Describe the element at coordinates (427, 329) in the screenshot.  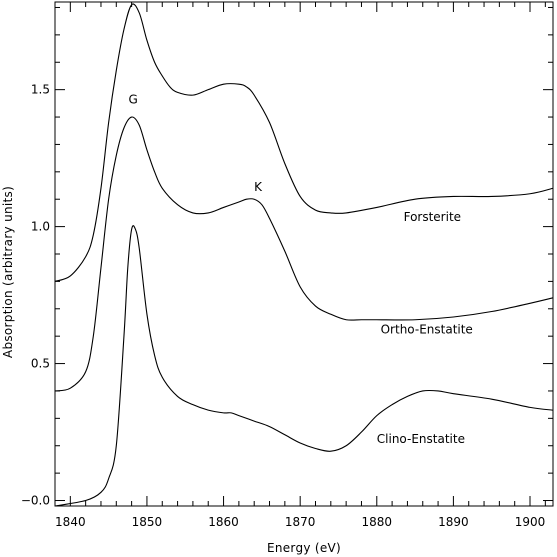
I see `series-label-ortho-enstatite: Ortho-Enstatite` at that location.